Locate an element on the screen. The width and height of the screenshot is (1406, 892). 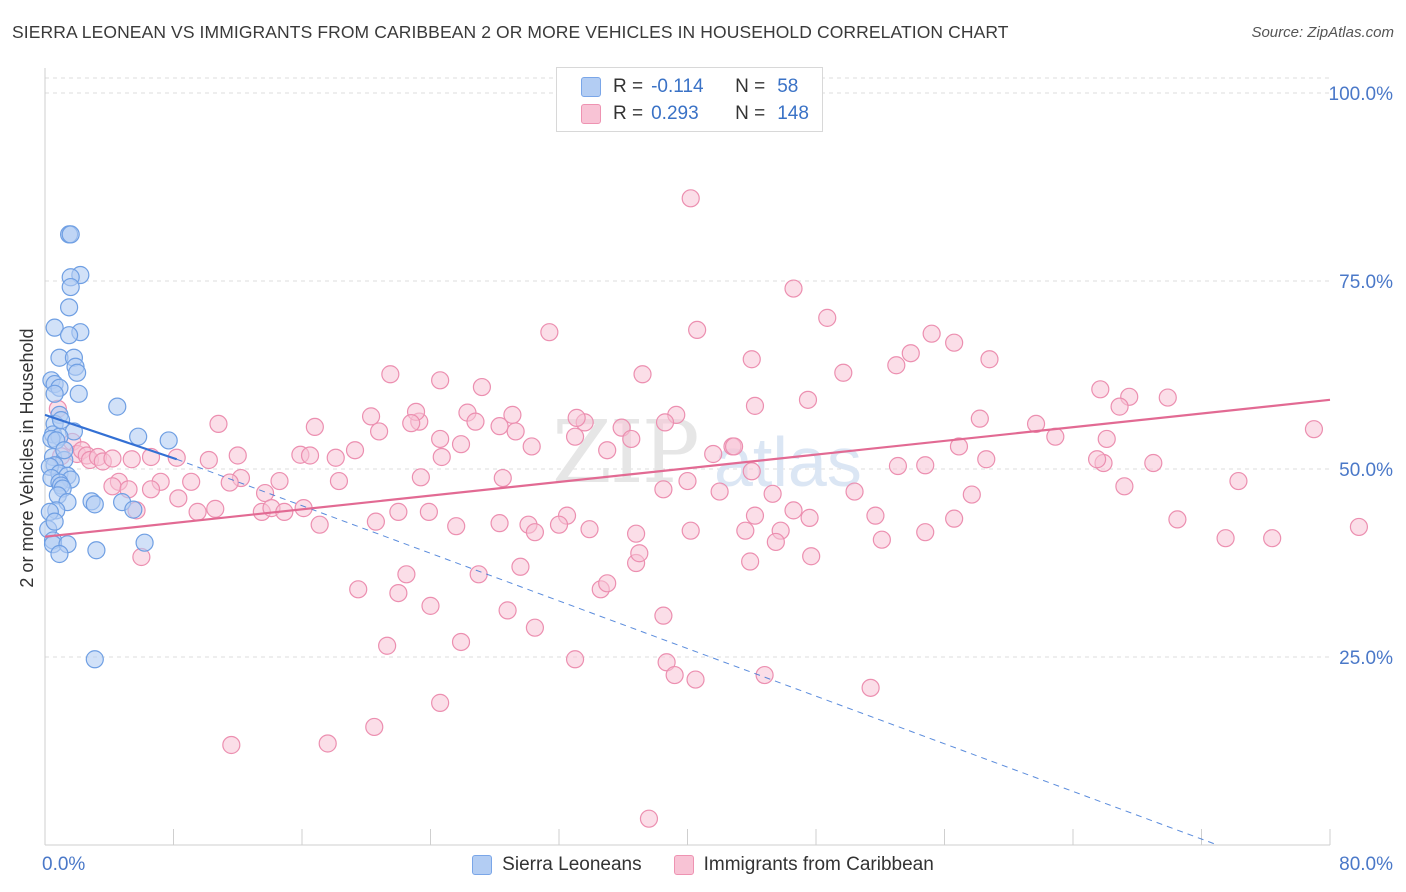
legend-row-sierra-leonean: R = -0.114 N = 58 is located at coordinates (689, 87).